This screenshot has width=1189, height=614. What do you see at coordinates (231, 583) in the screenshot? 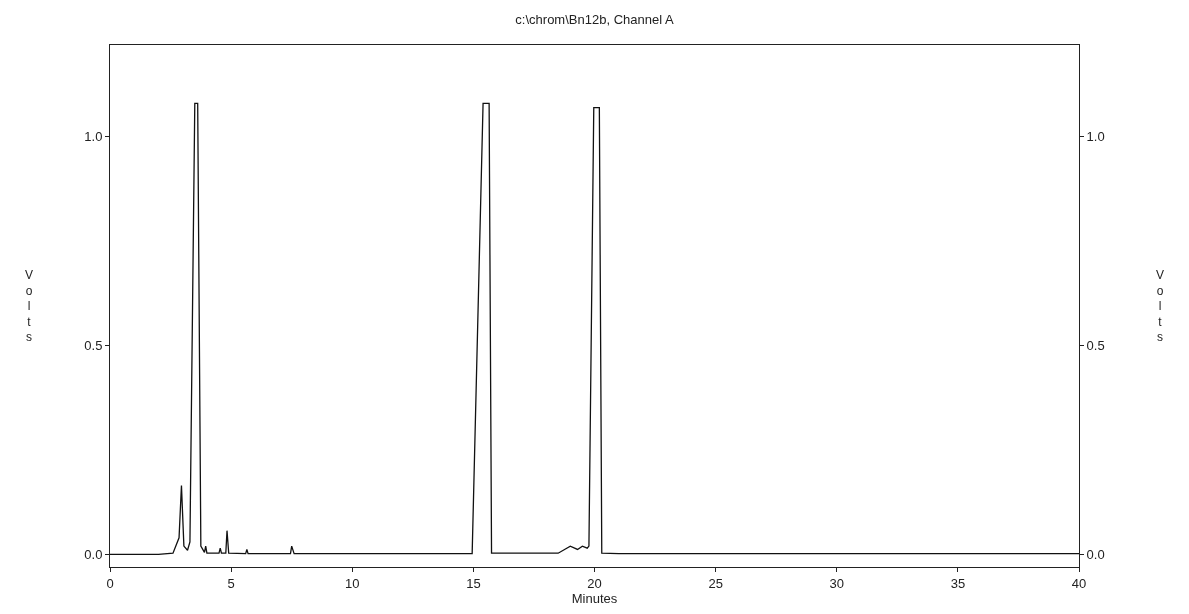
I see `x-tick-label: 5` at bounding box center [231, 583].